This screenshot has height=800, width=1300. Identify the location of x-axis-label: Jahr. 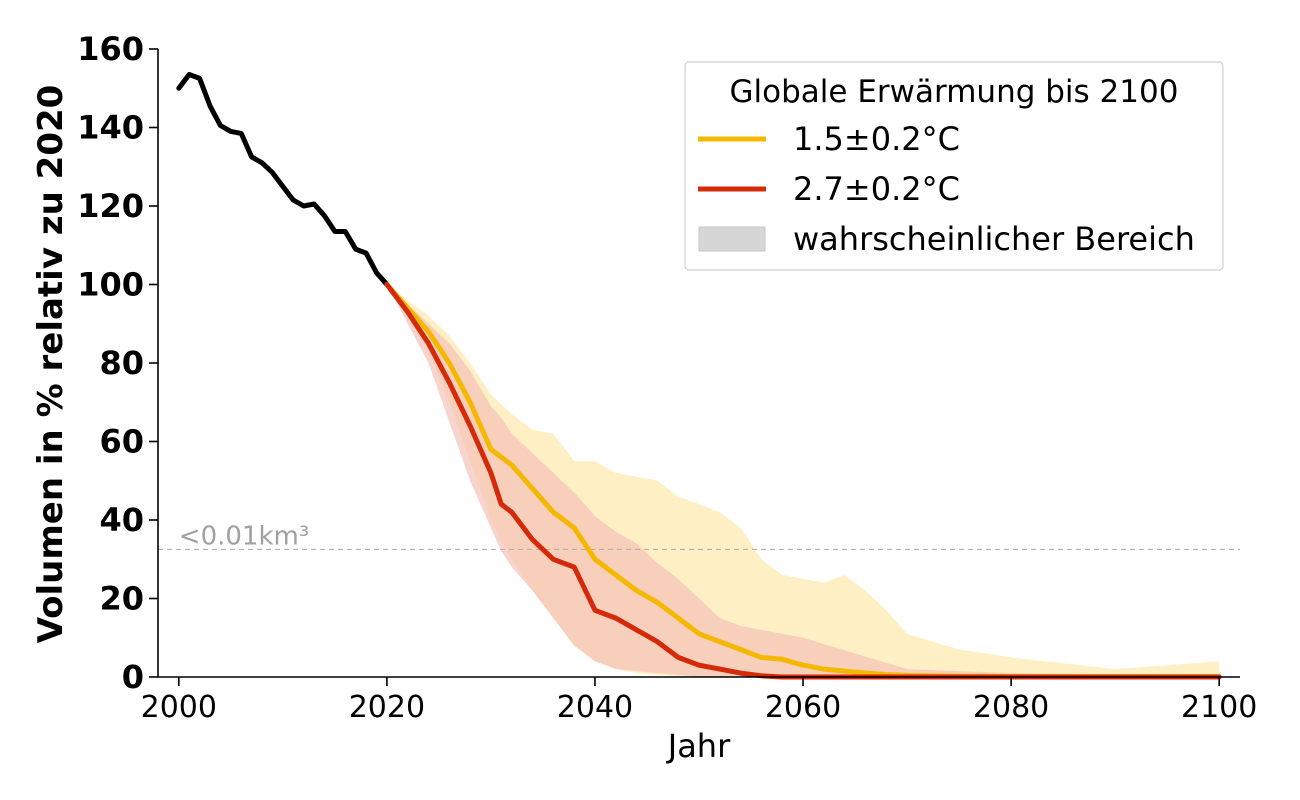
(698, 746).